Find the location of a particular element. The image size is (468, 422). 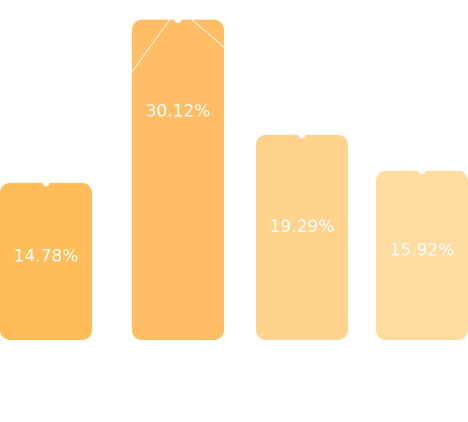

bar-value-label-2: 30.12% is located at coordinates (178, 112).